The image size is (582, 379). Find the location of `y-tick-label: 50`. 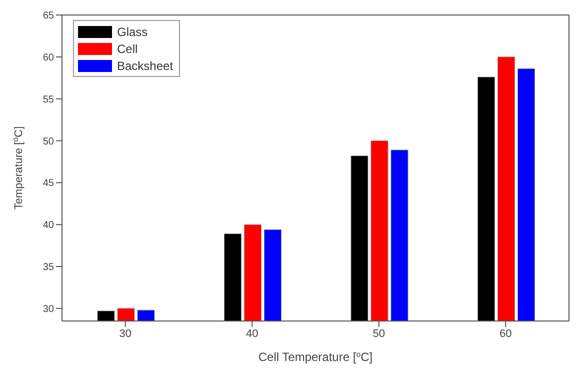

y-tick-label: 50 is located at coordinates (48, 142).